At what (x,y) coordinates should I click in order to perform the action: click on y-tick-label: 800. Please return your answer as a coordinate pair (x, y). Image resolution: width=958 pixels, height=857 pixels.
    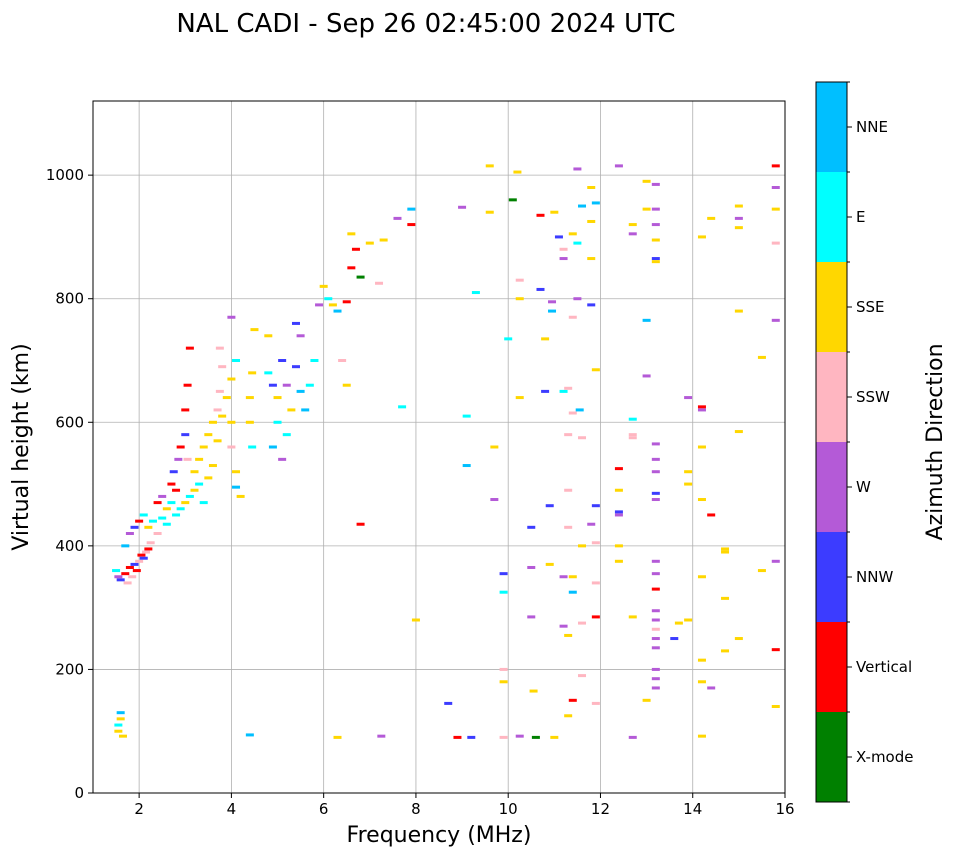
    Looking at the image, I should click on (69, 299).